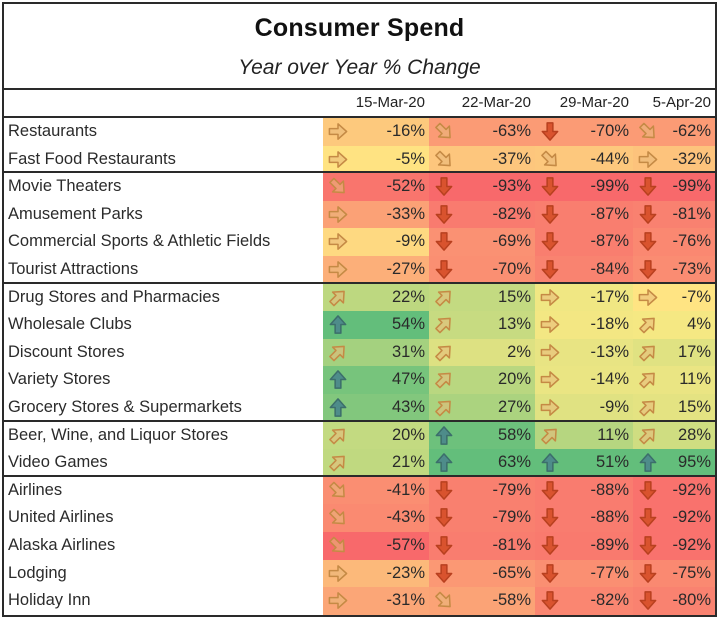 The height and width of the screenshot is (619, 719). Describe the element at coordinates (584, 325) in the screenshot. I see `value-cell-29-mar-20: -18%` at that location.